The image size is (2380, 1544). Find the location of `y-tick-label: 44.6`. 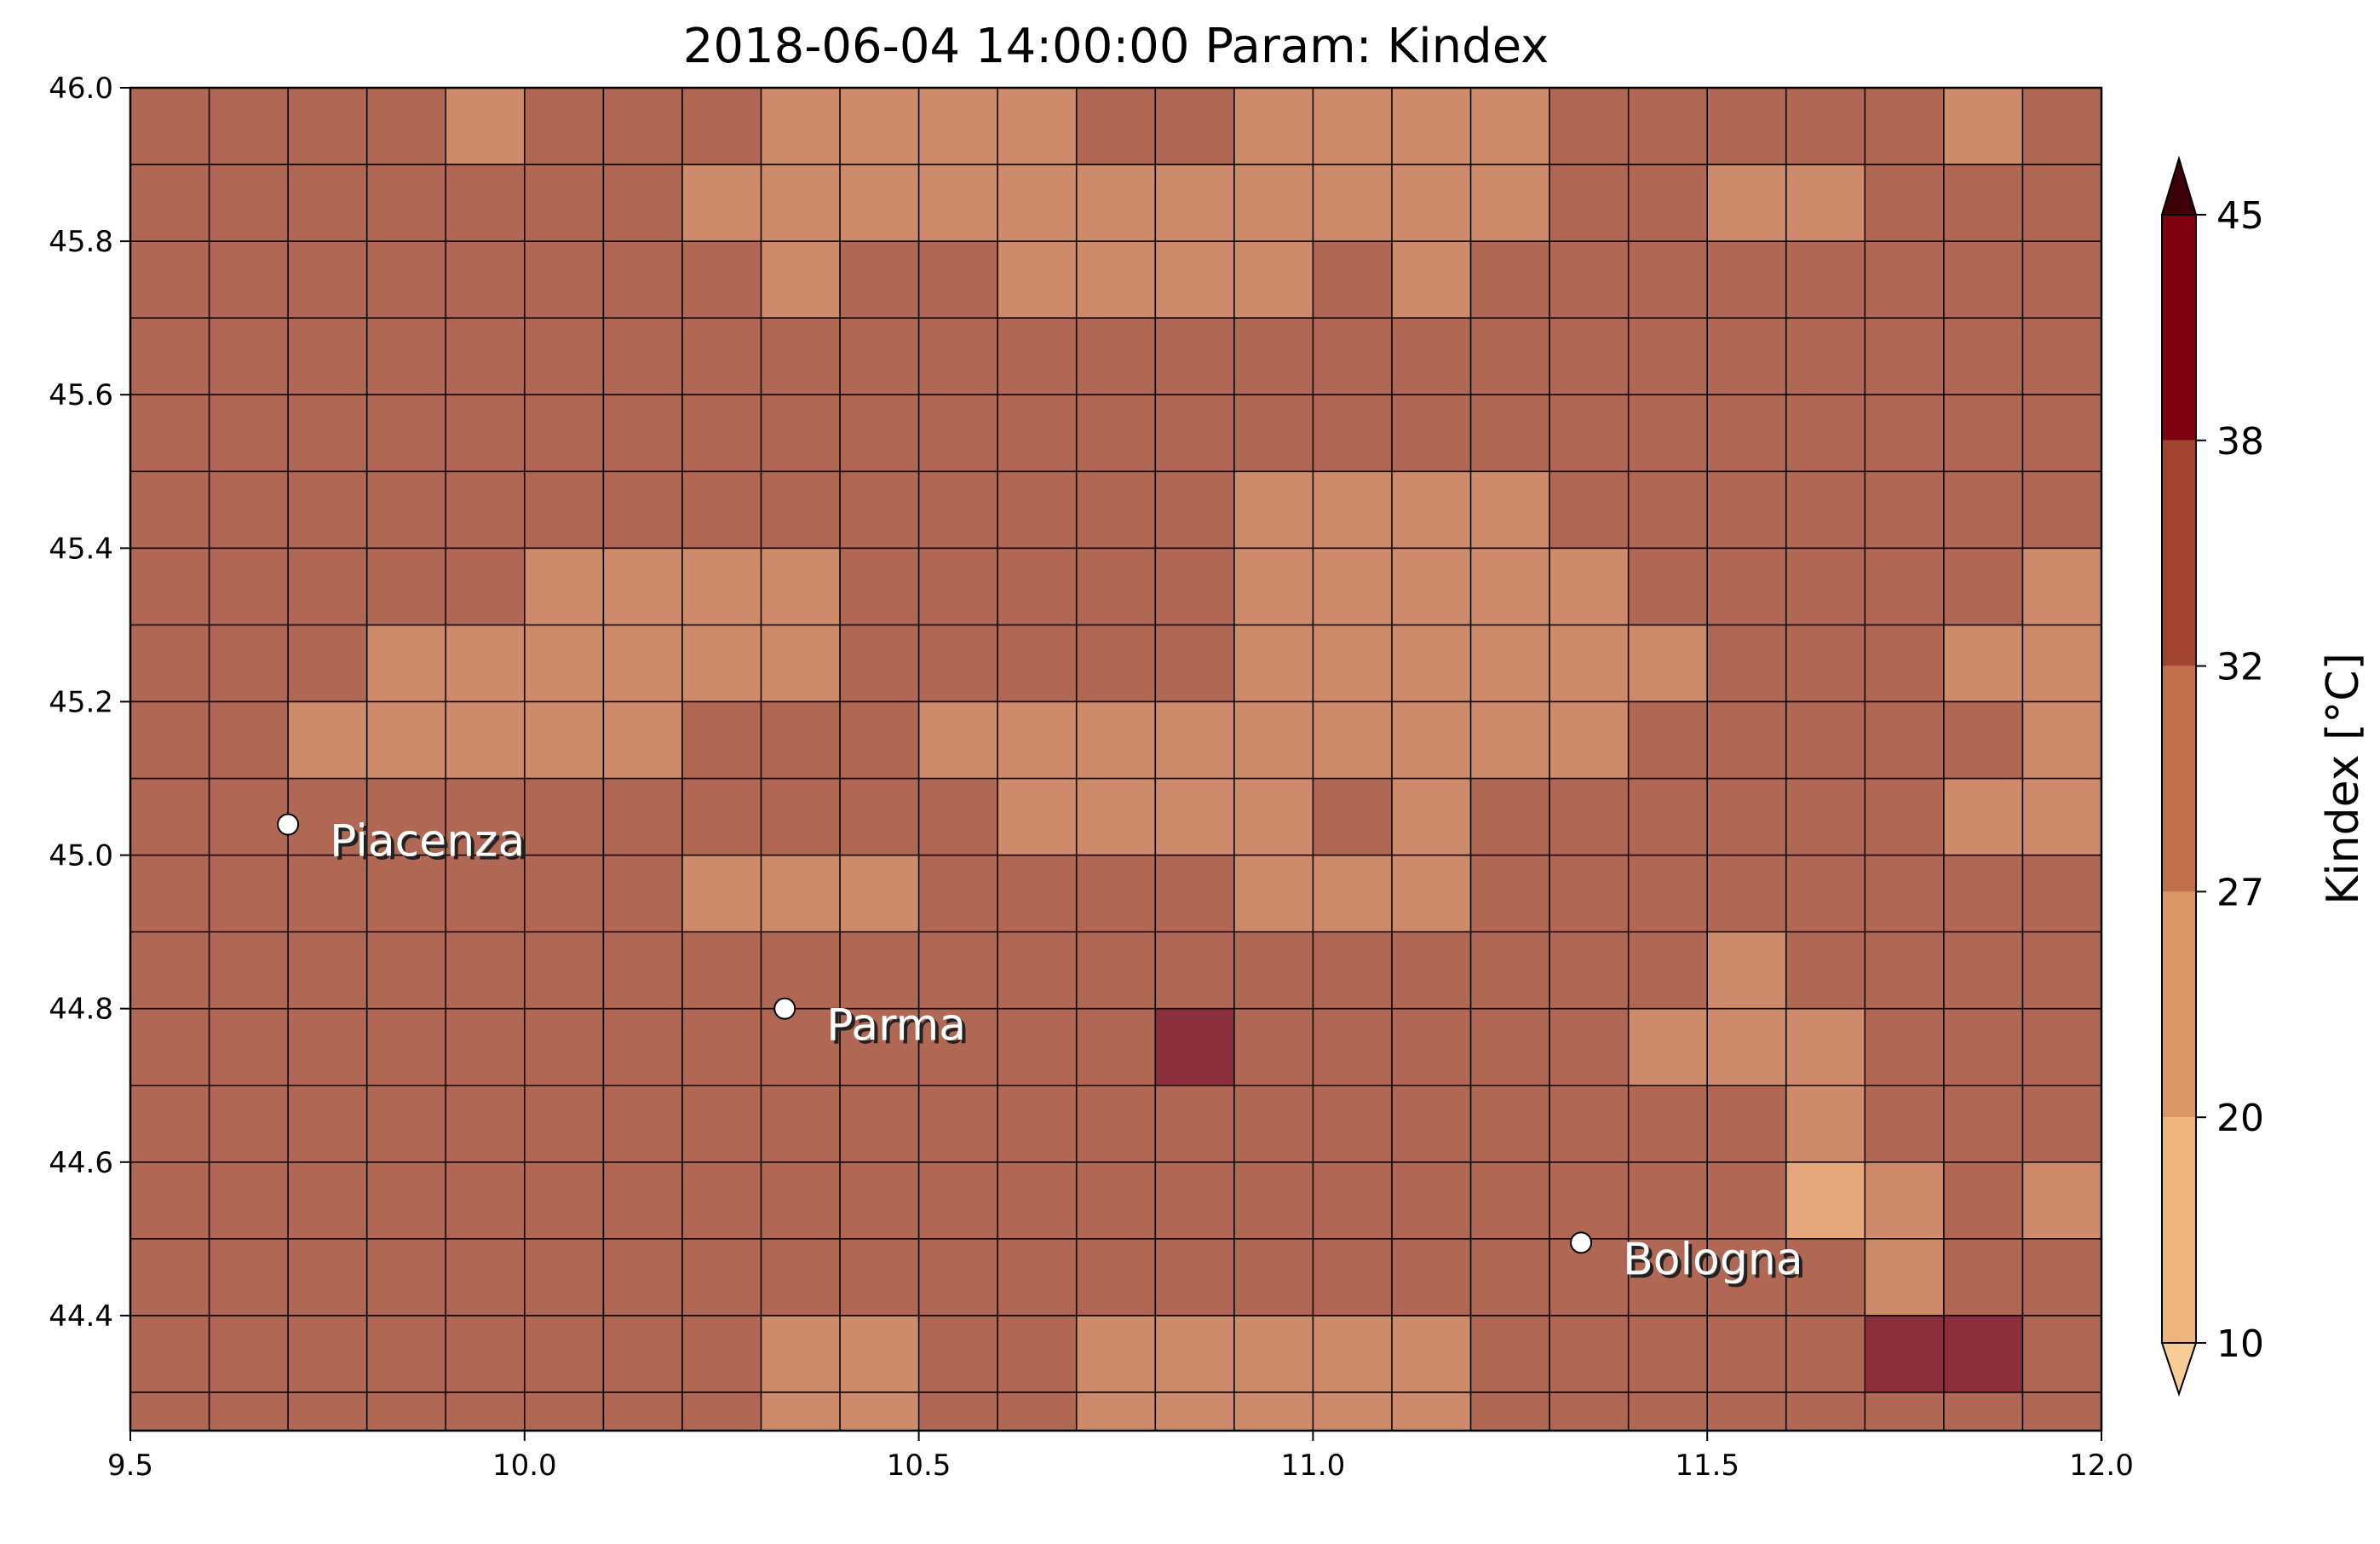

y-tick-label: 44.6 is located at coordinates (81, 1163).